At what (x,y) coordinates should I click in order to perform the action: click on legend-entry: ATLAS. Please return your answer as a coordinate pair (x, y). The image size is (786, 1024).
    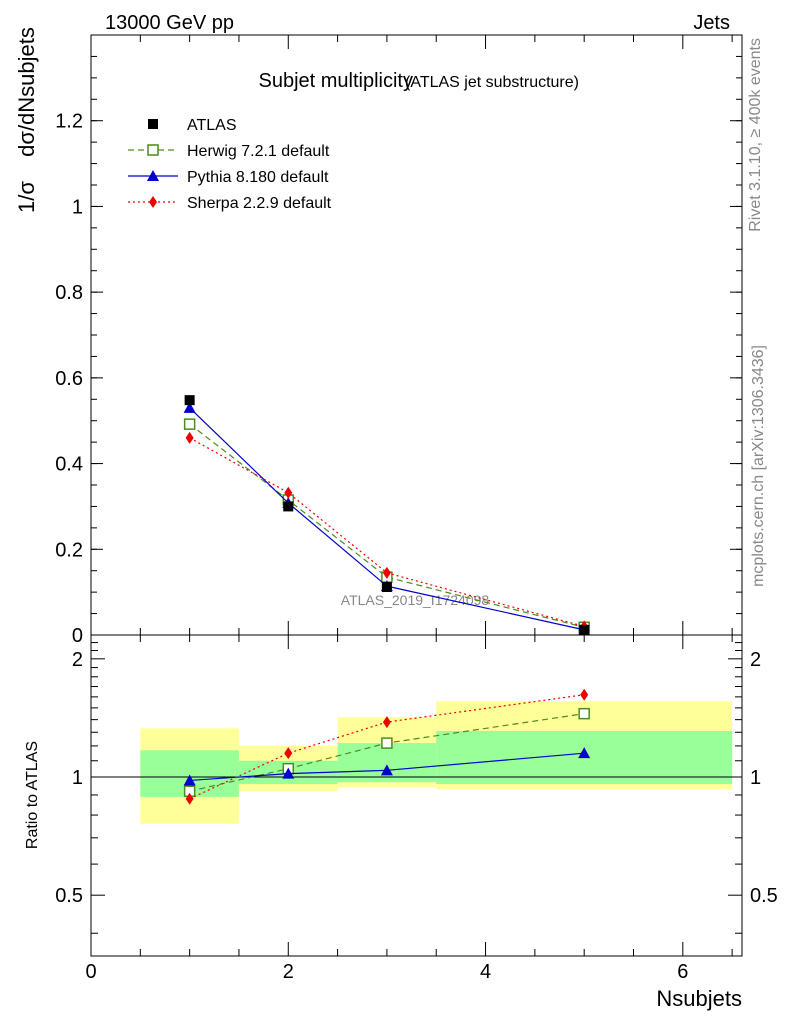
    Looking at the image, I should click on (192, 125).